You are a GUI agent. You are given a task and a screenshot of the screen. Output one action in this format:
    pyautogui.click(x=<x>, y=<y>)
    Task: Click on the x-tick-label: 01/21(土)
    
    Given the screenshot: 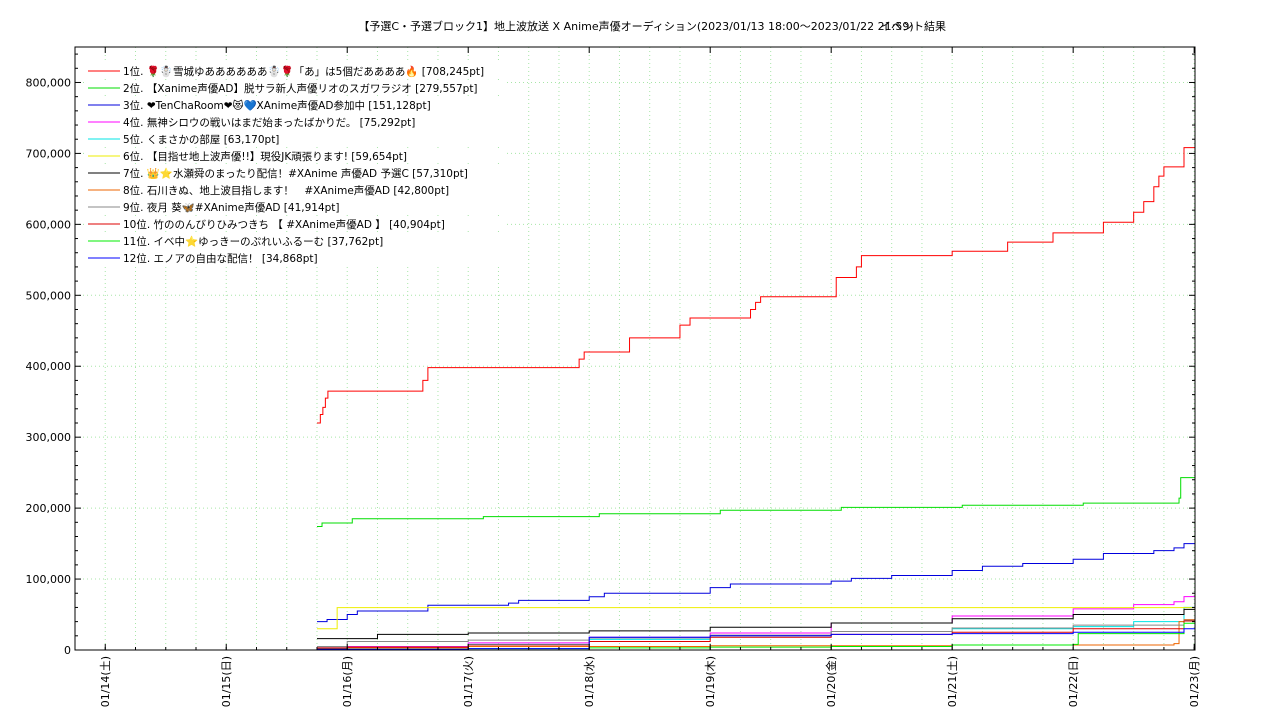 What is the action you would take?
    pyautogui.click(x=952, y=681)
    